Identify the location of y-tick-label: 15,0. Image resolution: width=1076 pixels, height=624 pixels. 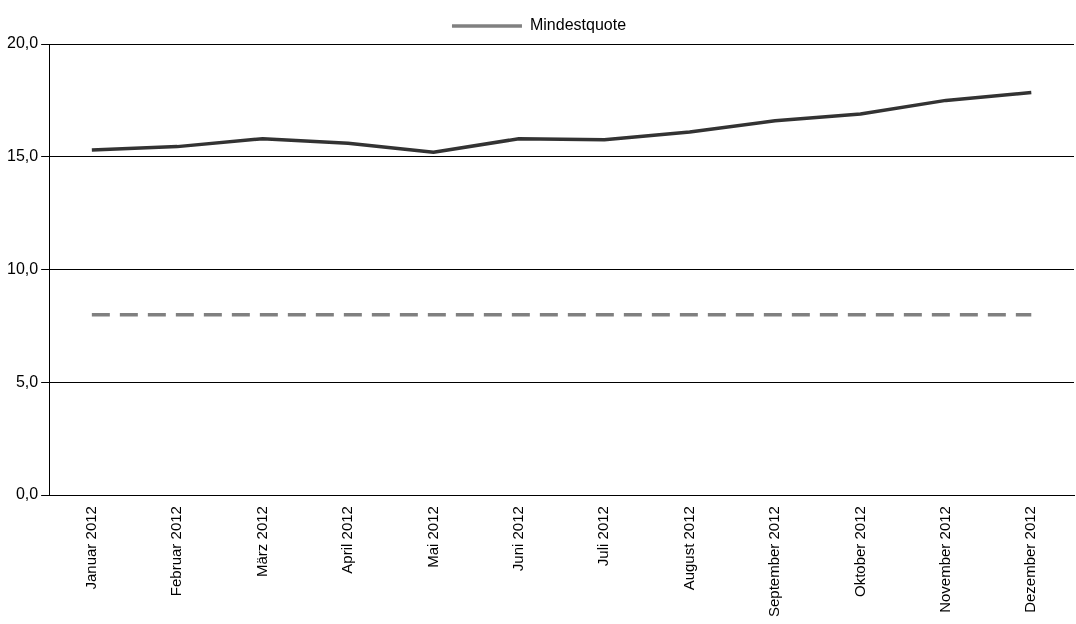
(23, 156).